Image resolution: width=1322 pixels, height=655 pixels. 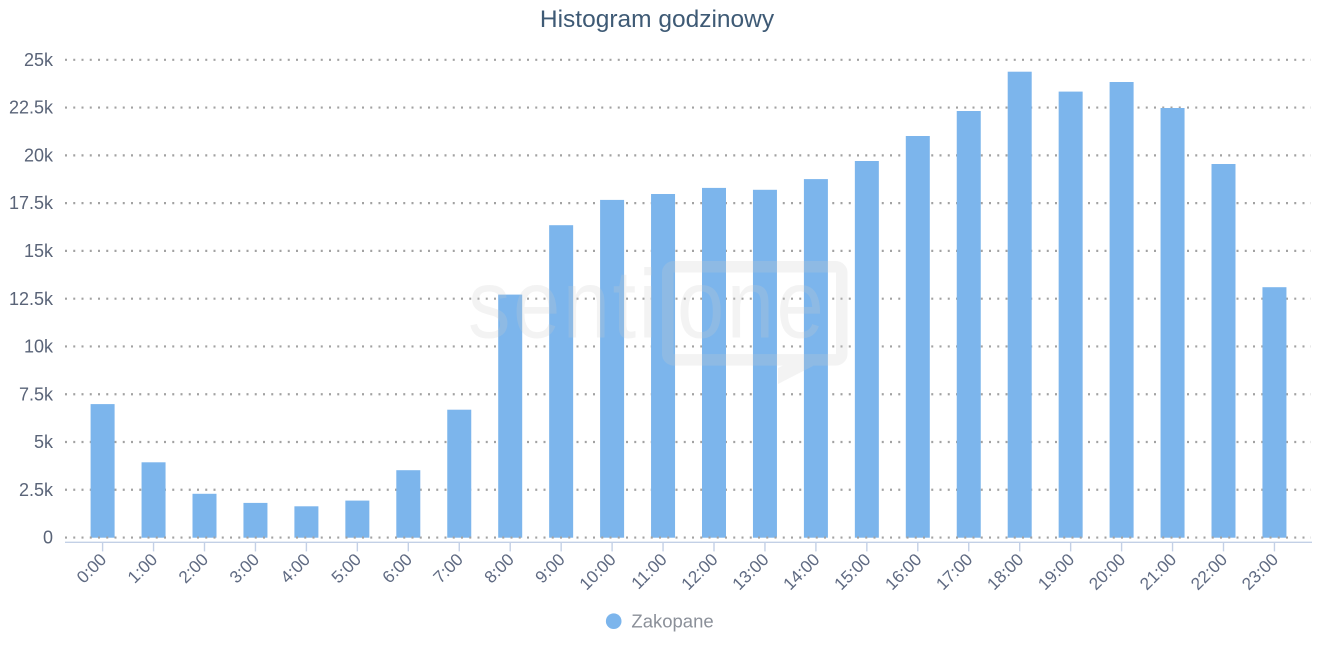 What do you see at coordinates (657, 19) in the screenshot?
I see `svg-text: Histogram godzinowy` at bounding box center [657, 19].